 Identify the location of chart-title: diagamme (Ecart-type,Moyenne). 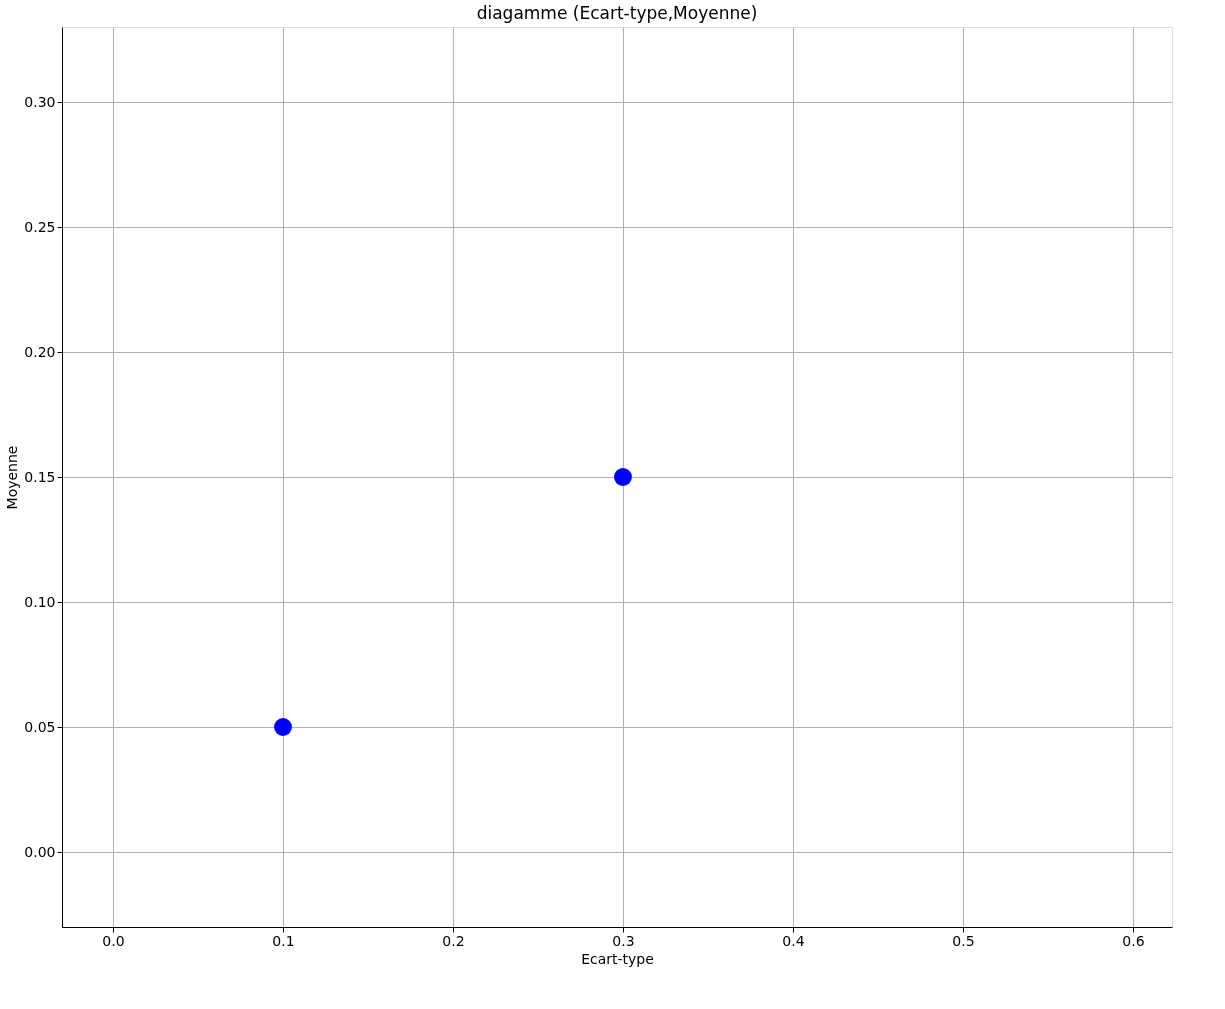
(617, 13).